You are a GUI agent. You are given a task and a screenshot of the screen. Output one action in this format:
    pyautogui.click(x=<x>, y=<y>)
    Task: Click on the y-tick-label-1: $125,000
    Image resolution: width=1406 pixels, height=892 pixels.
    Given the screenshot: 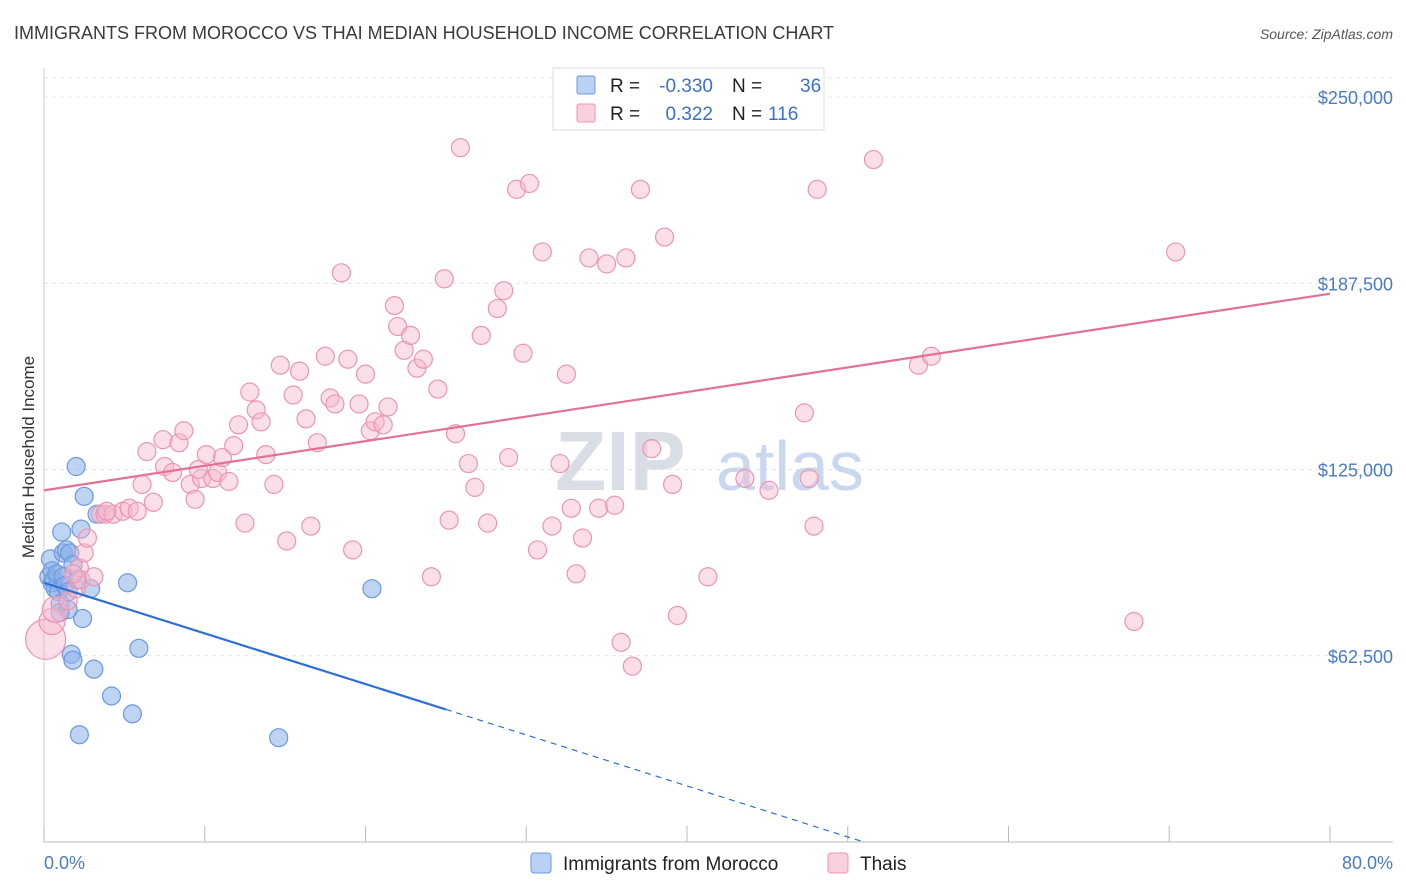 What is the action you would take?
    pyautogui.click(x=1355, y=471)
    